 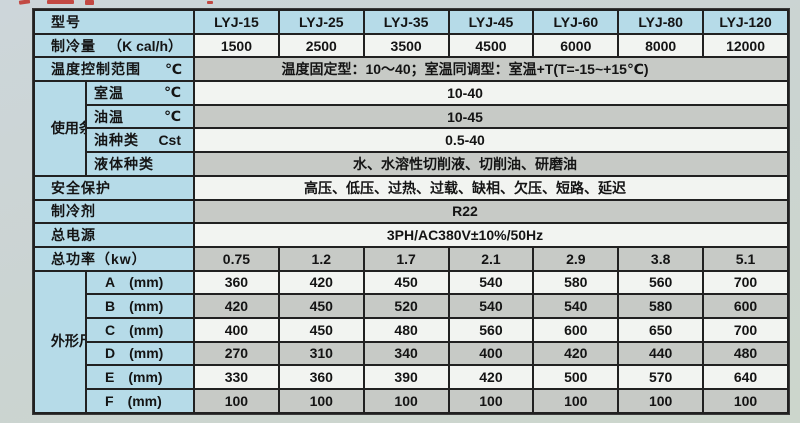 What do you see at coordinates (110, 282) in the screenshot?
I see `row-label: A` at bounding box center [110, 282].